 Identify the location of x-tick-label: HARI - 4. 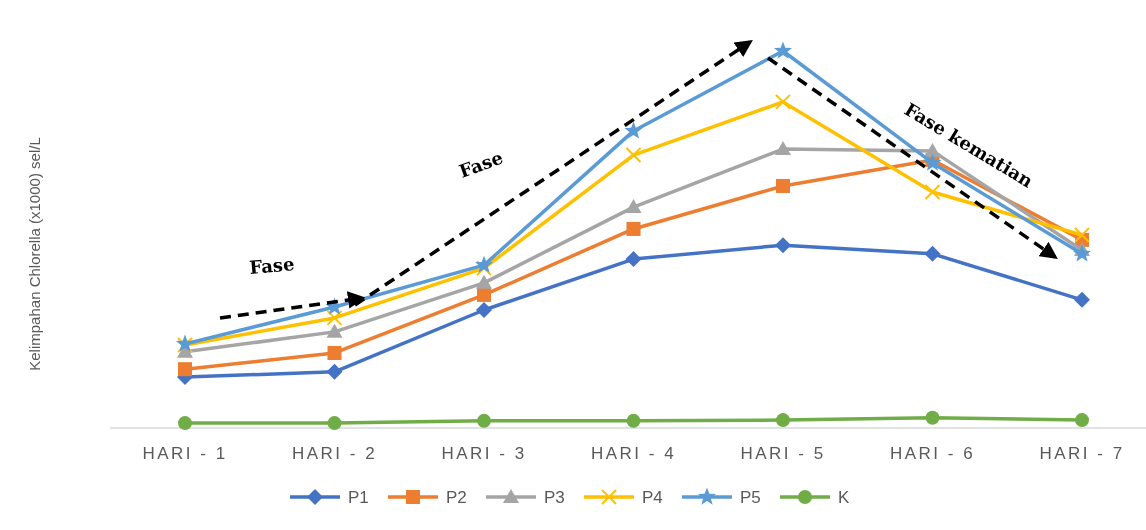
(633, 453).